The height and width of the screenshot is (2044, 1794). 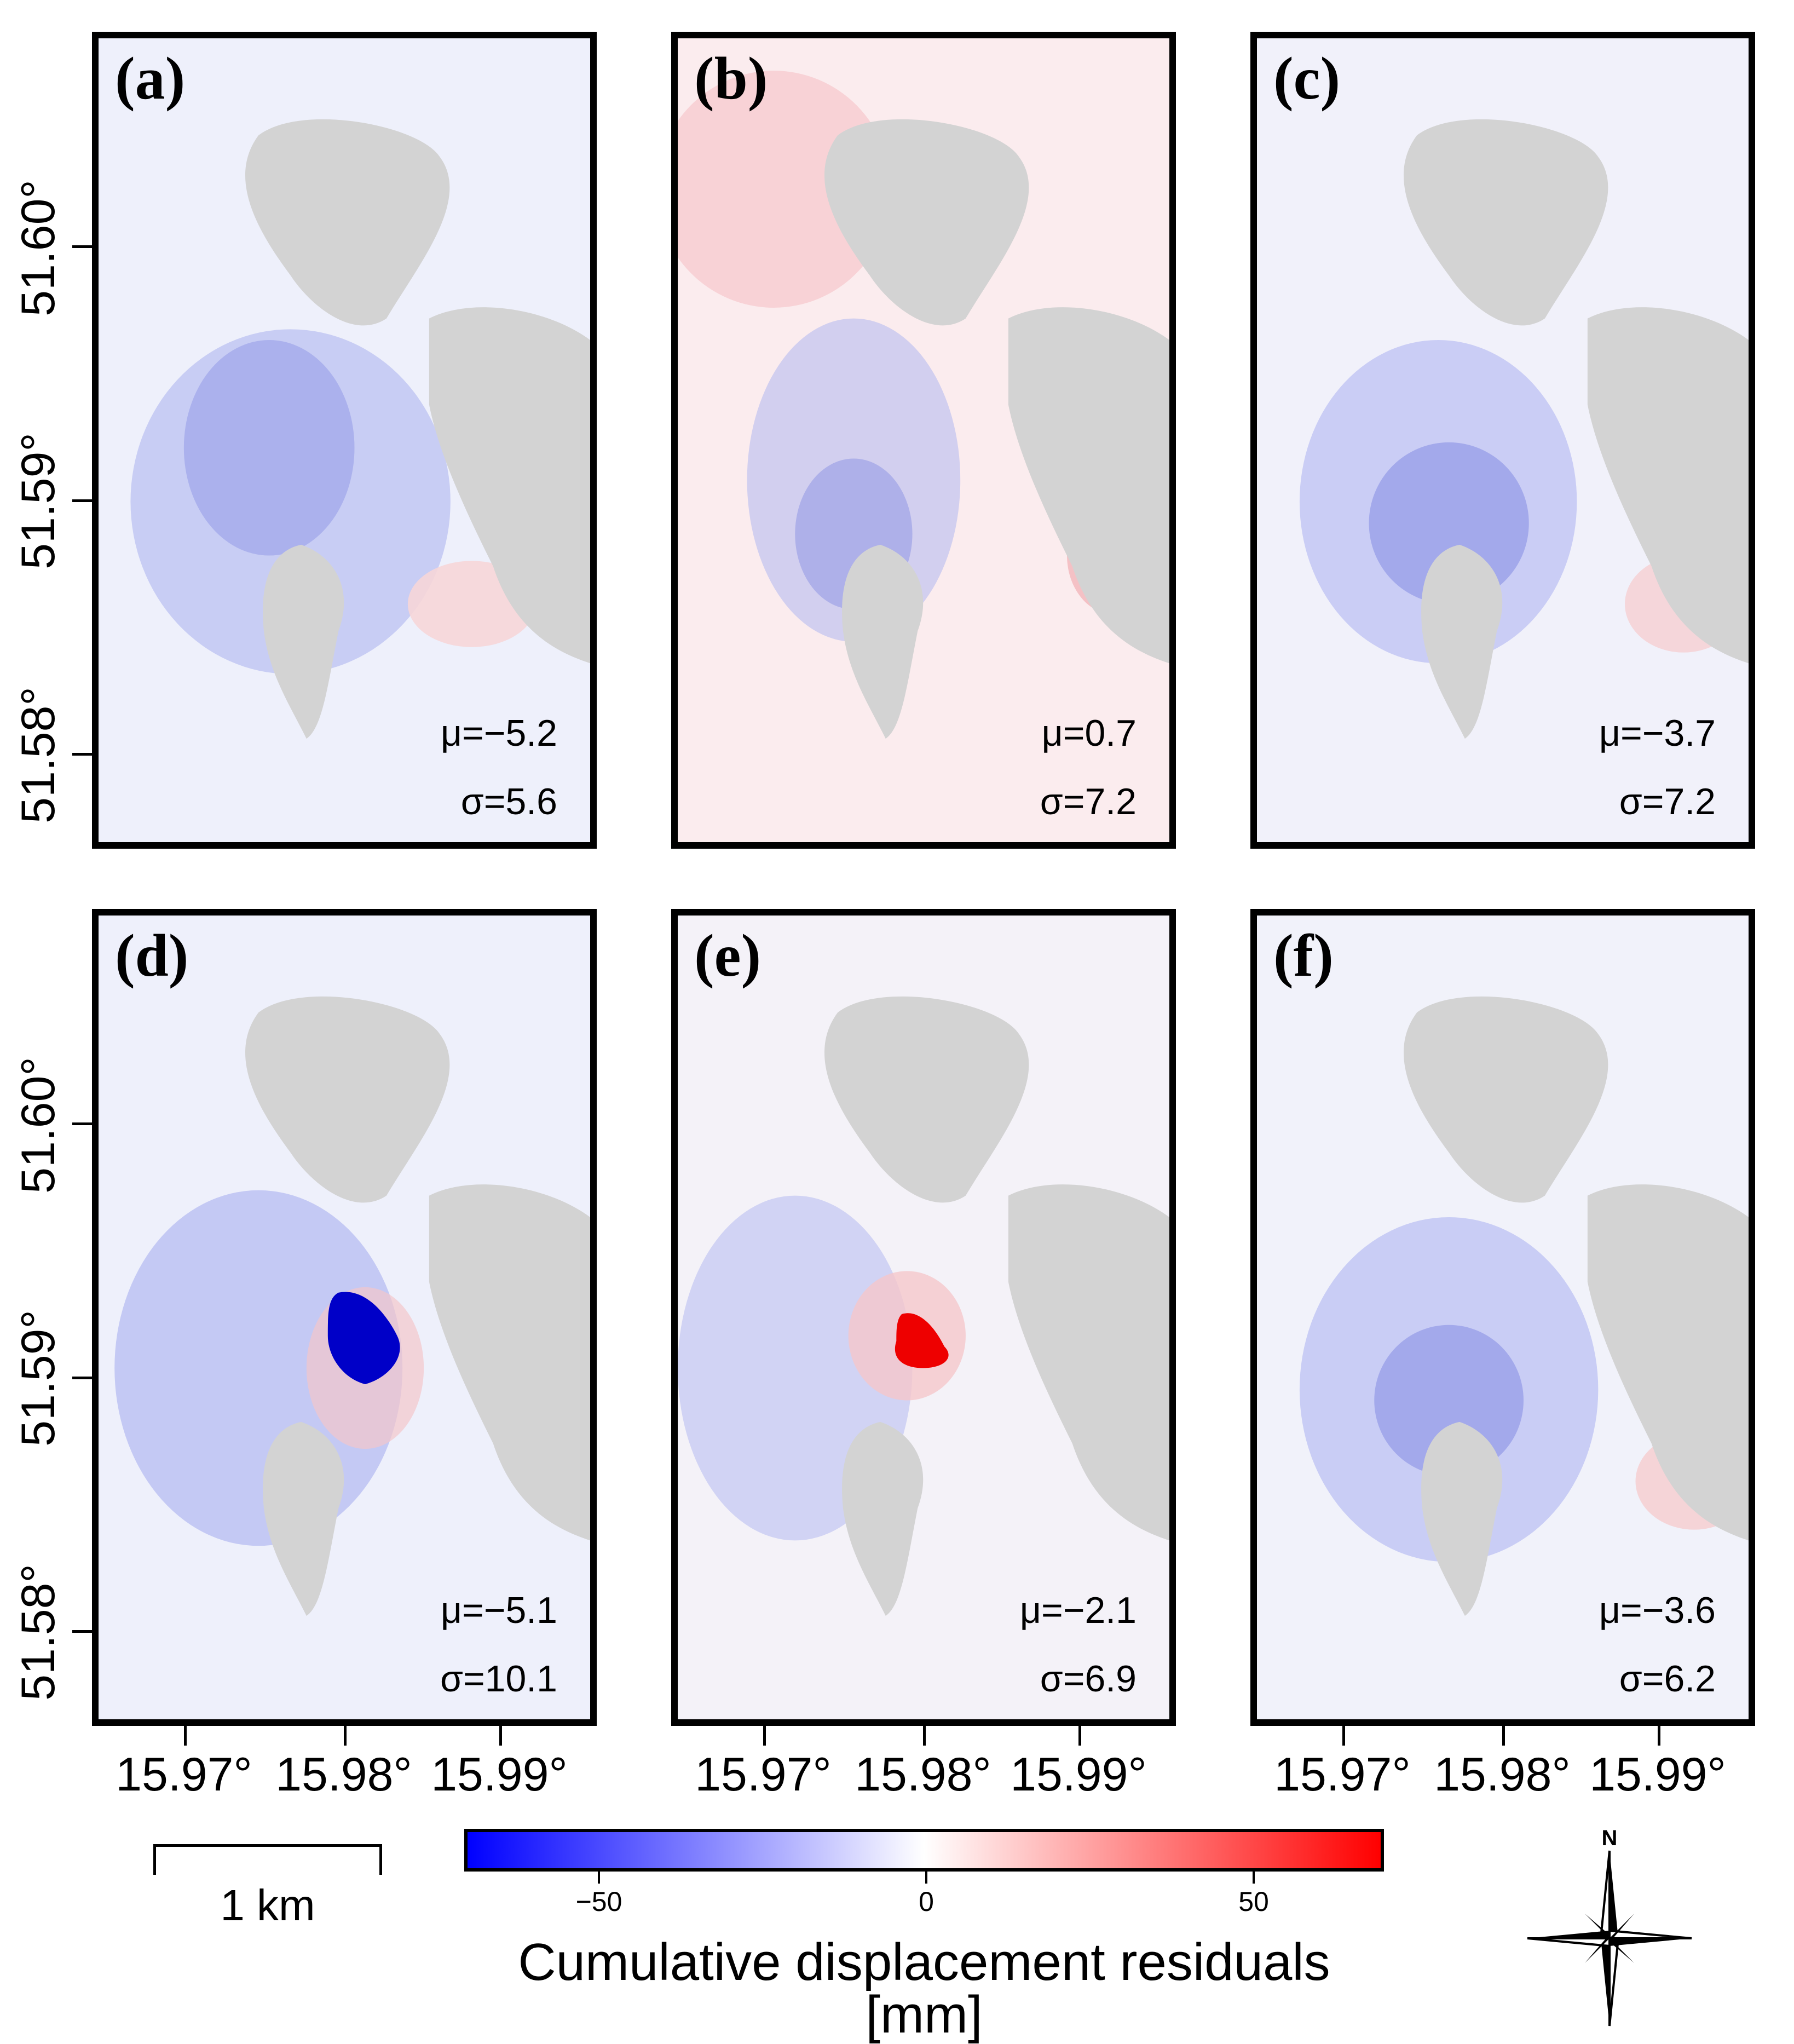 I want to click on panel-a: (a) μ=−5.2 σ=5.6, so click(x=344, y=440).